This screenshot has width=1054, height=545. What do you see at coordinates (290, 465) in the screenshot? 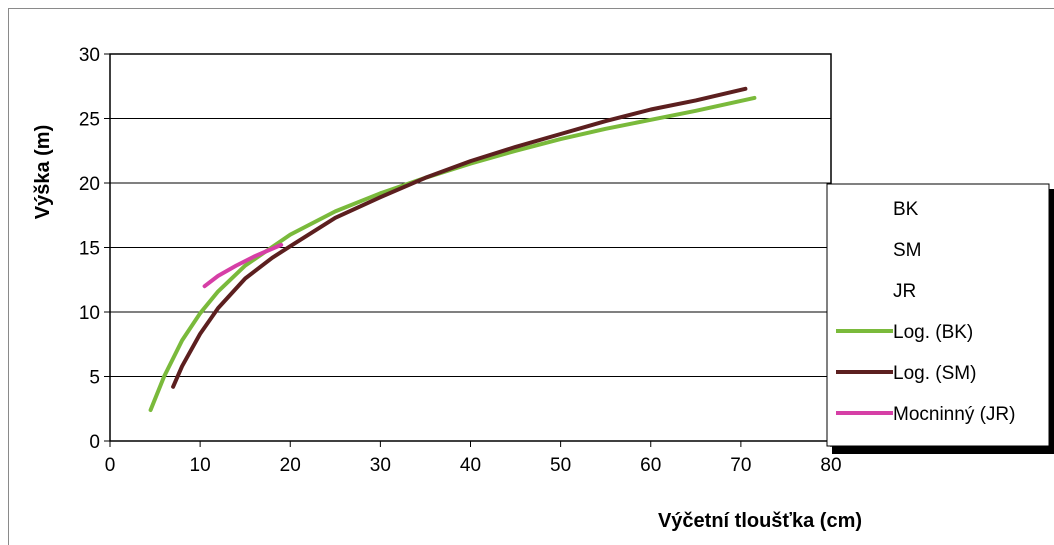
I see `x-tick-label: 20` at bounding box center [290, 465].